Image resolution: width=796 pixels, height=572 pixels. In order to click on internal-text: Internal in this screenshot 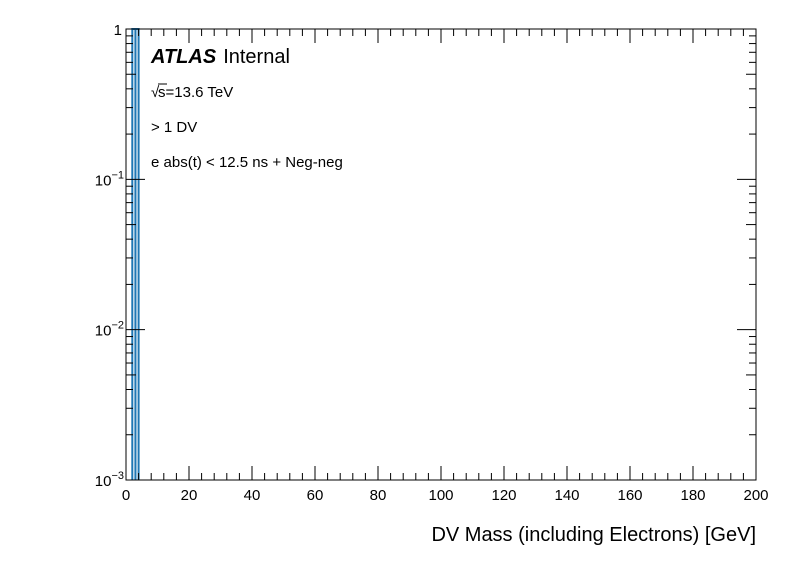, I will do `click(256, 57)`.